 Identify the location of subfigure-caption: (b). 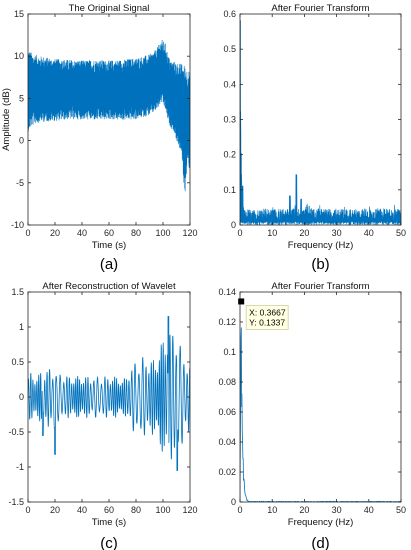
(320, 264).